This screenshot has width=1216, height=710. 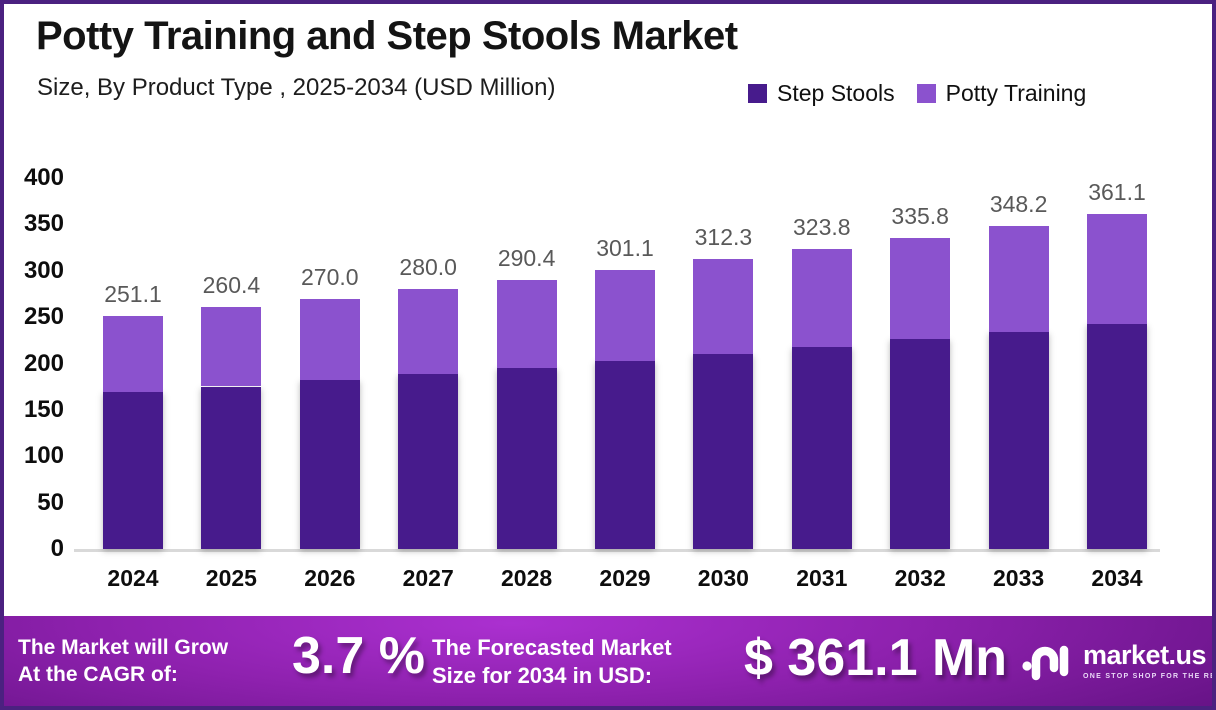 I want to click on forecast-caption-line1: The Forecasted Market, so click(x=552, y=647).